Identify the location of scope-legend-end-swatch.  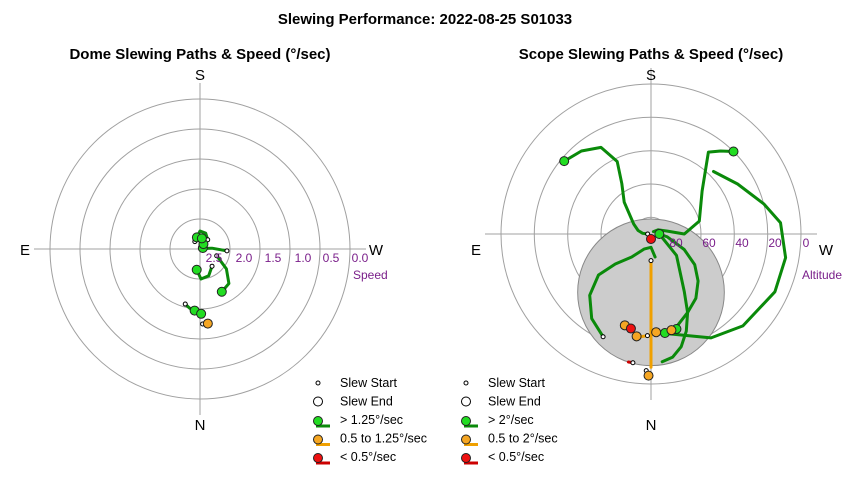
(466, 401).